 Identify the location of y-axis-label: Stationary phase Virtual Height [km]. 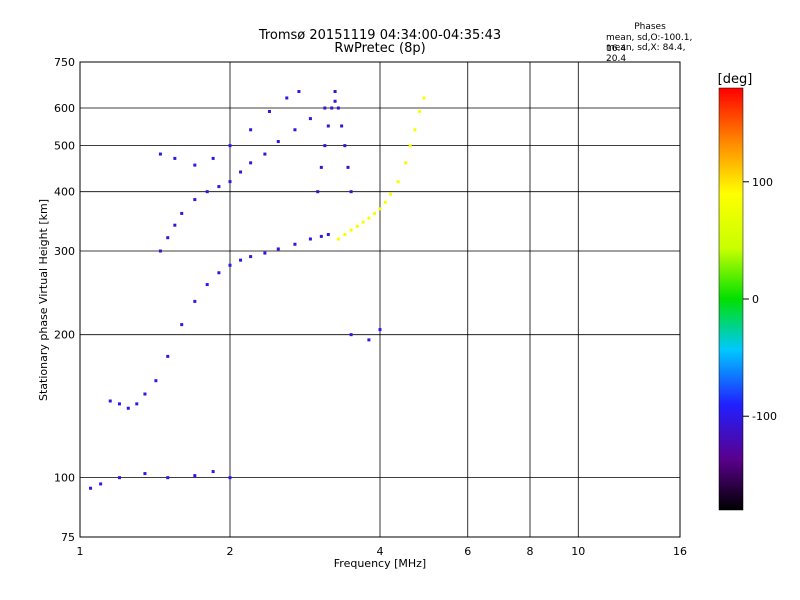
(43, 300).